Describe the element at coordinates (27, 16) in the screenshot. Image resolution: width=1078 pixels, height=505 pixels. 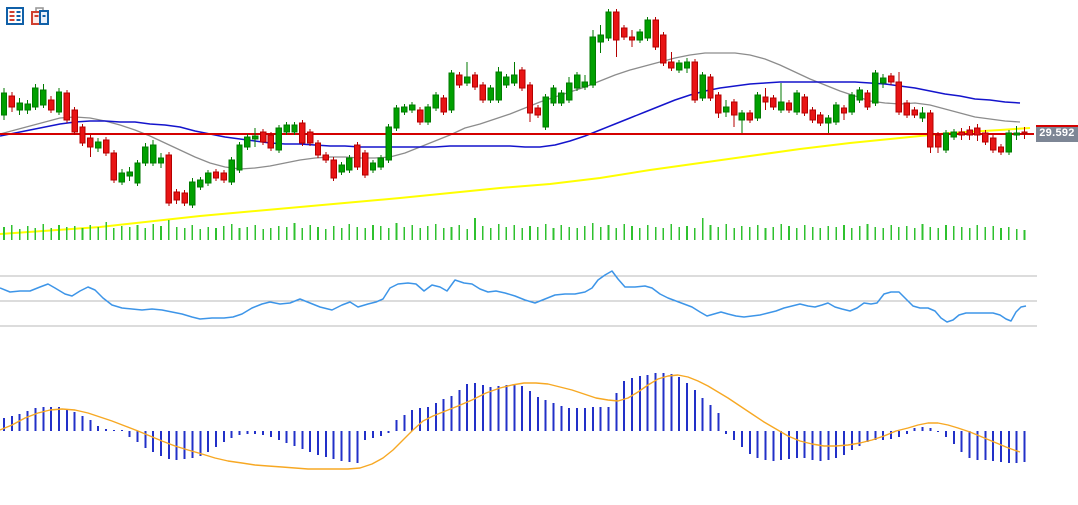
I see `chart-toolbar` at that location.